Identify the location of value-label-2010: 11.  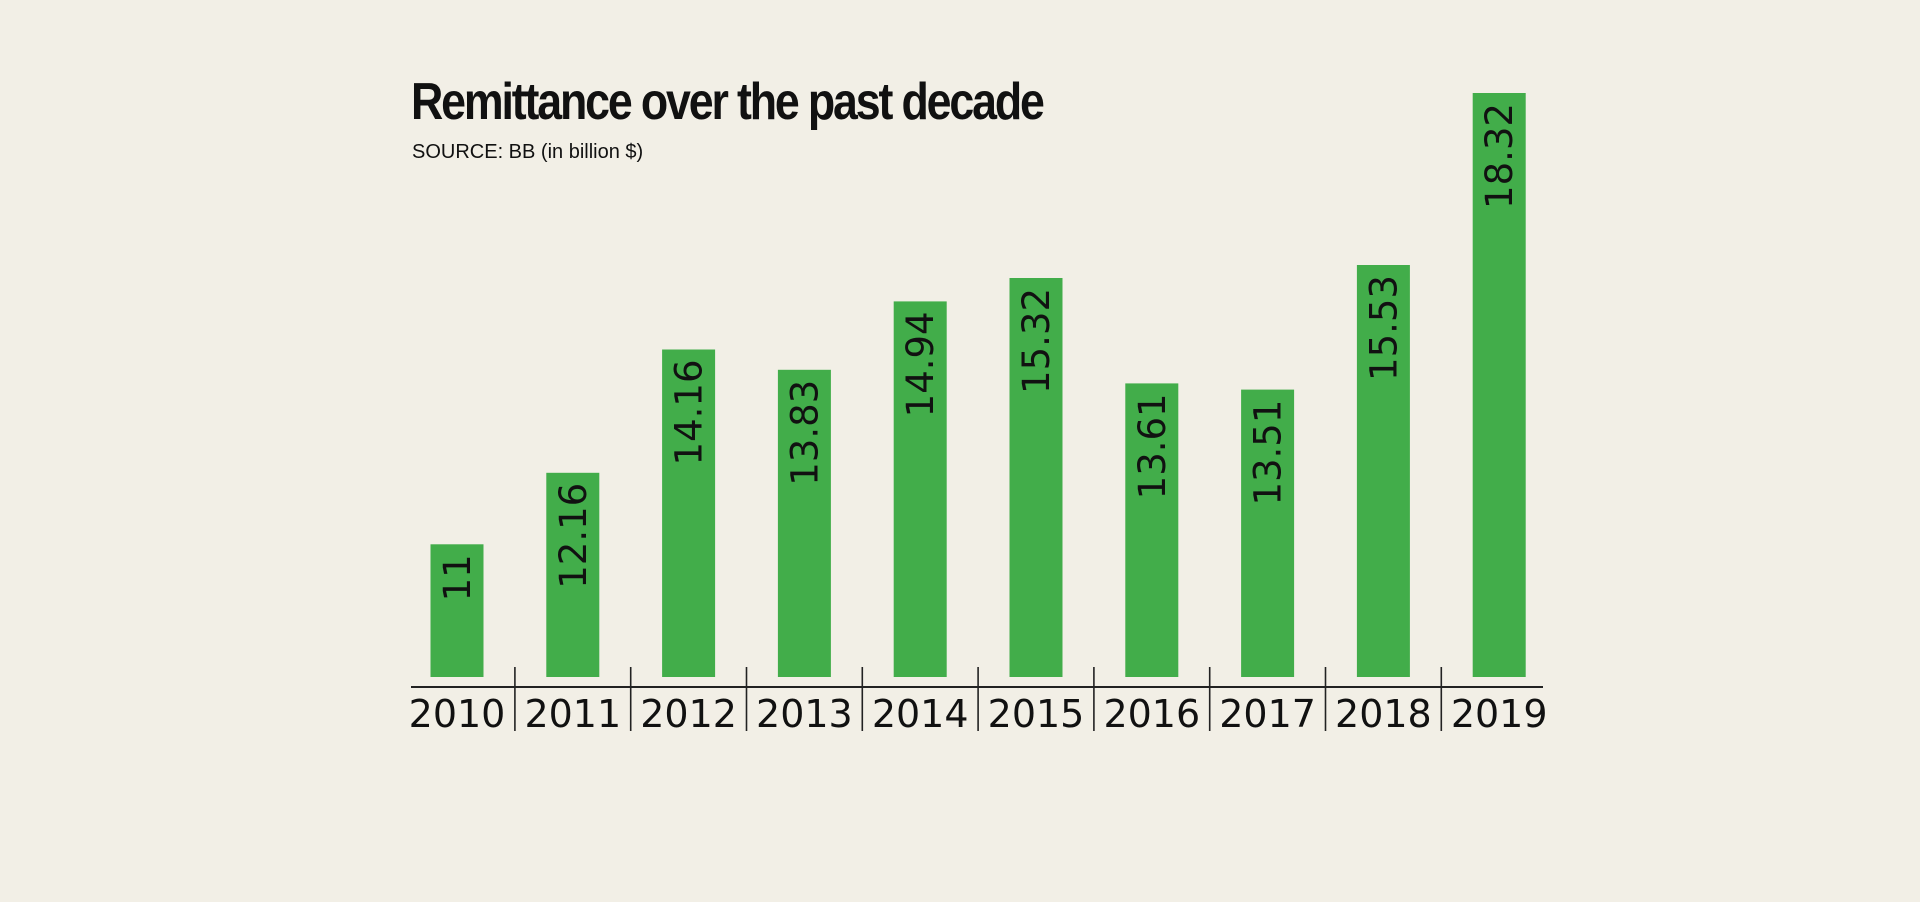
(457, 577).